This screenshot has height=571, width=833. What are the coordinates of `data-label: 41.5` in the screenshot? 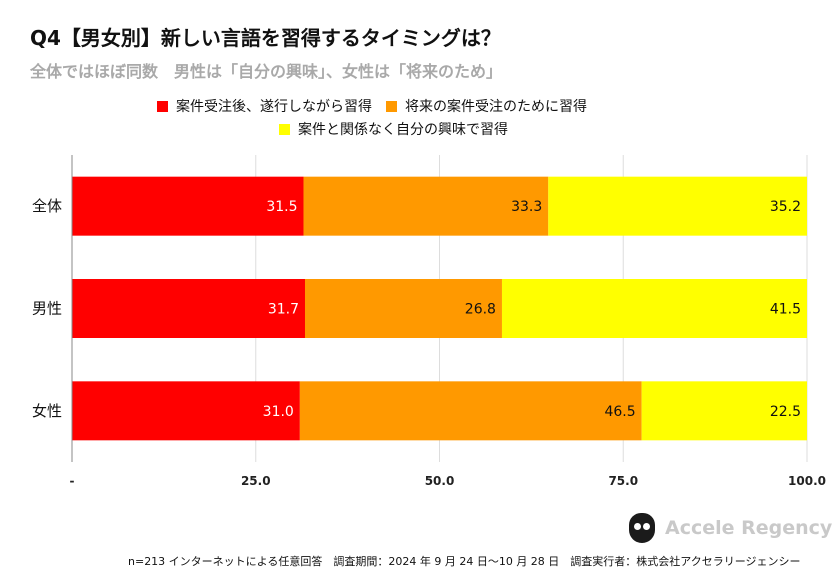 It's located at (785, 310).